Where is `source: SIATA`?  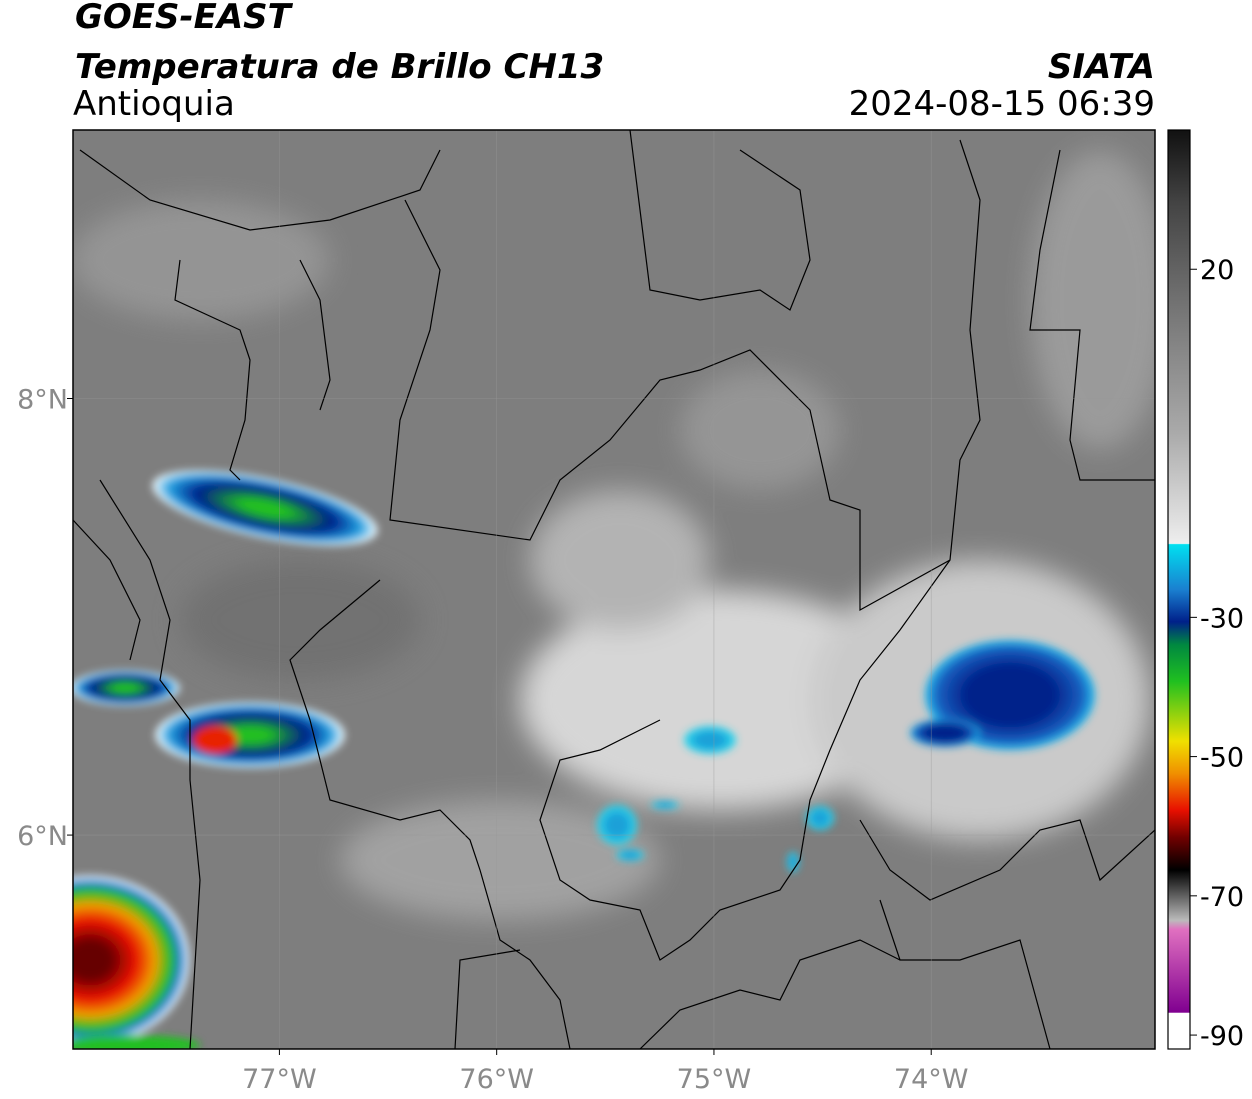
source: SIATA is located at coordinates (1101, 67).